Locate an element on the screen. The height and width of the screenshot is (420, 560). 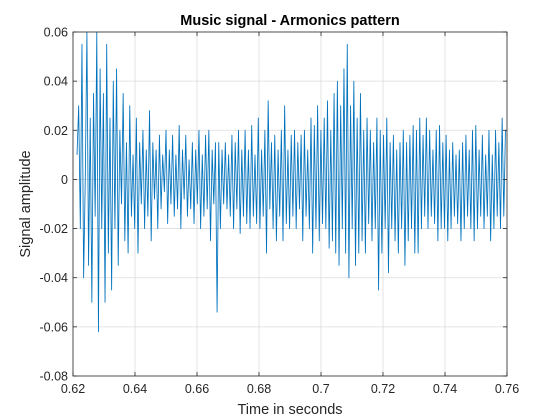
x-tick-label: 0.64 is located at coordinates (135, 389).